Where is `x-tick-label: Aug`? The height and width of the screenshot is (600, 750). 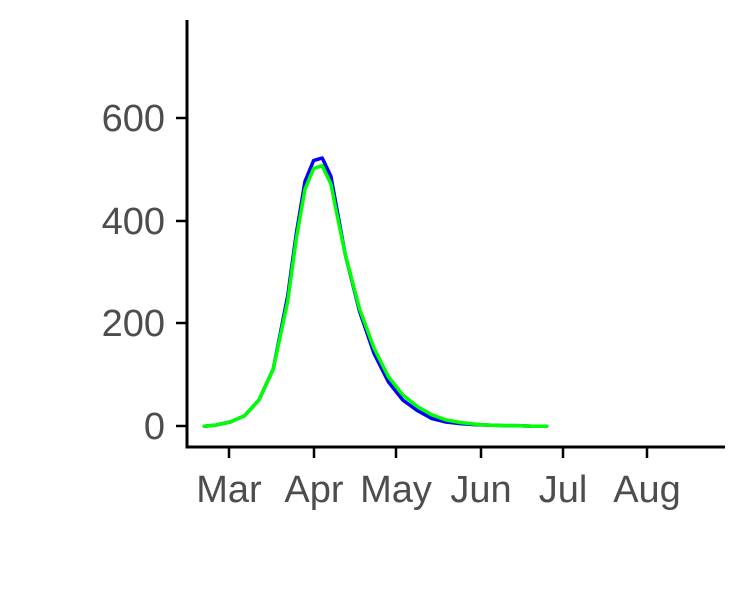
x-tick-label: Aug is located at coordinates (647, 490).